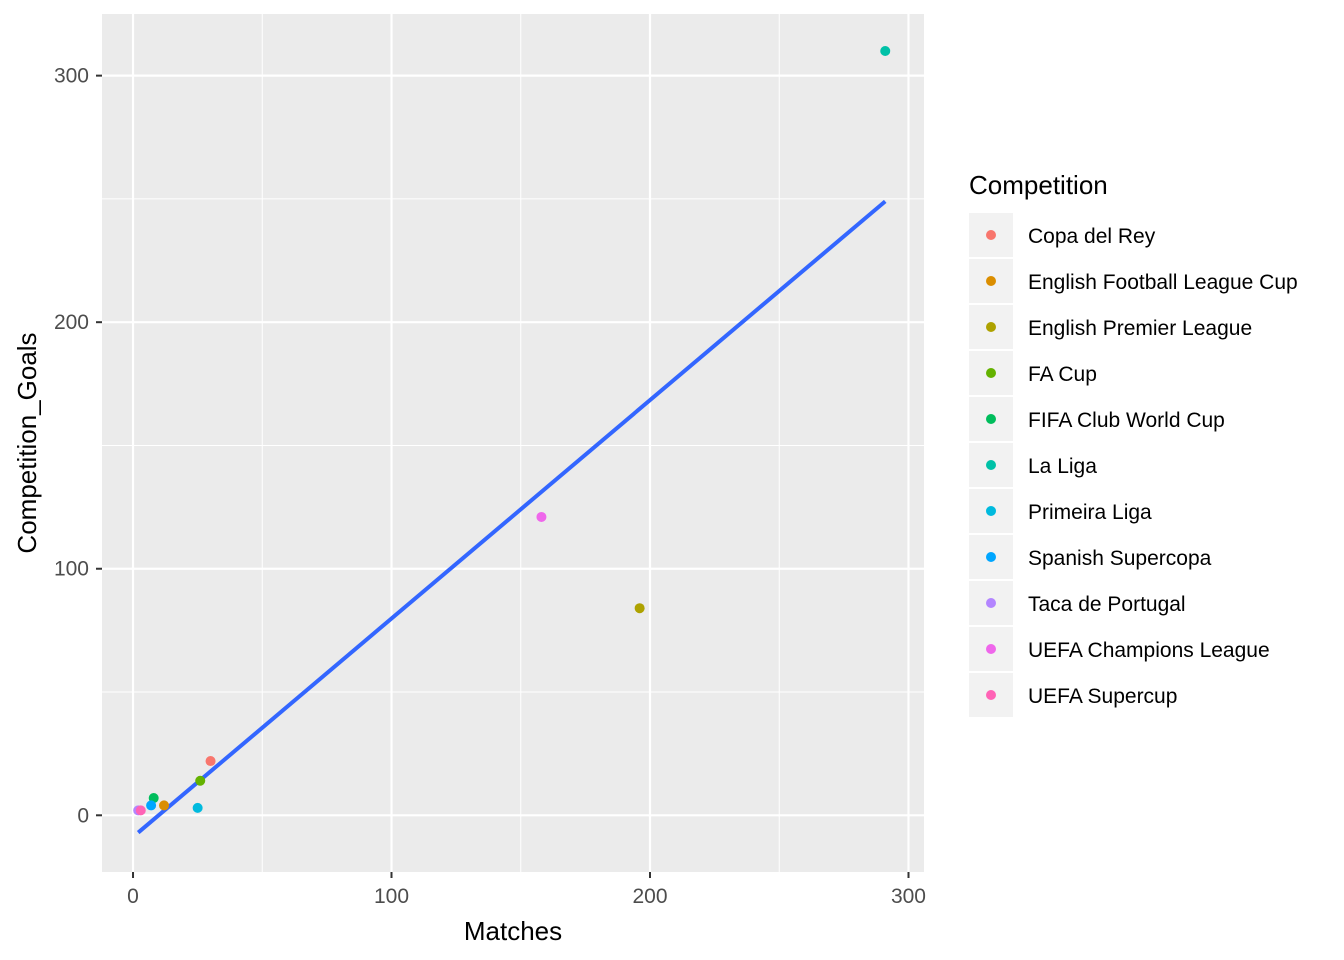  I want to click on x-axis-title: Matches, so click(513, 931).